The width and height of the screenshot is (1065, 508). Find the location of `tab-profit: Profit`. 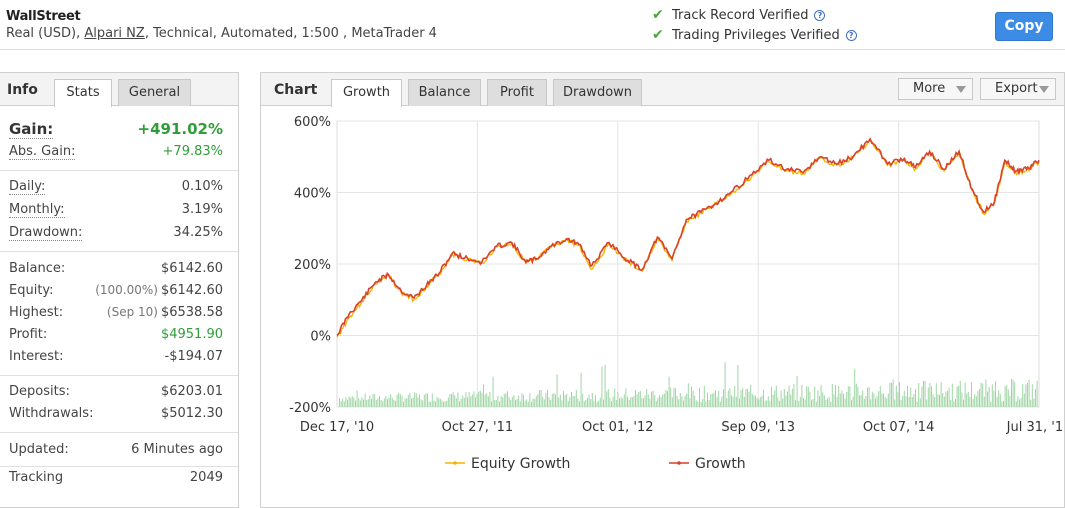

tab-profit: Profit is located at coordinates (517, 92).